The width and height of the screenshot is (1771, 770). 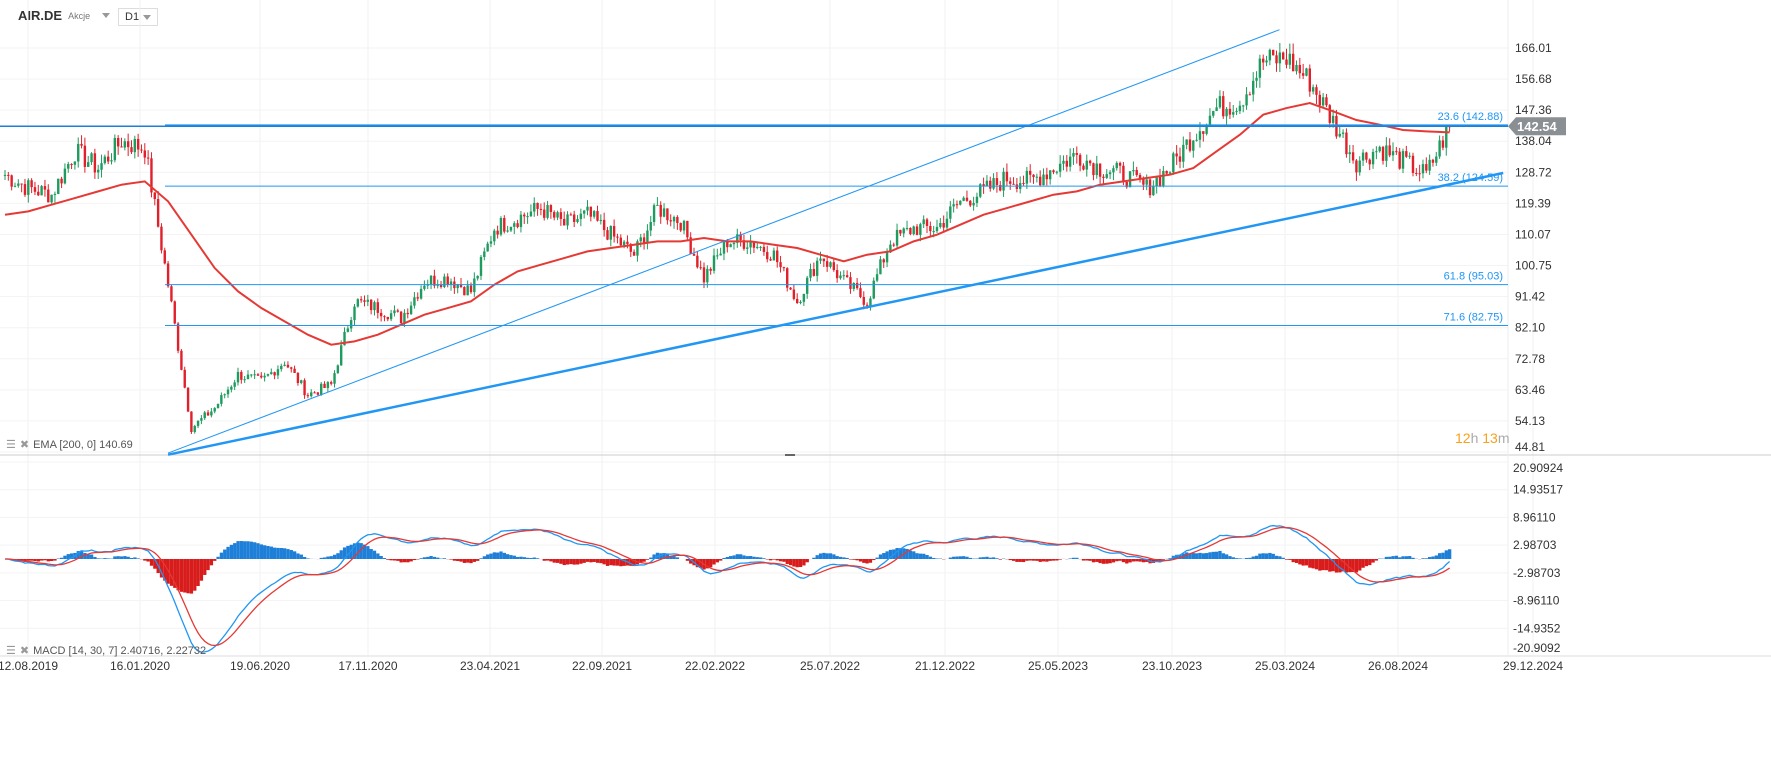 What do you see at coordinates (1537, 573) in the screenshot?
I see `macd-axis-label: -2.98703` at bounding box center [1537, 573].